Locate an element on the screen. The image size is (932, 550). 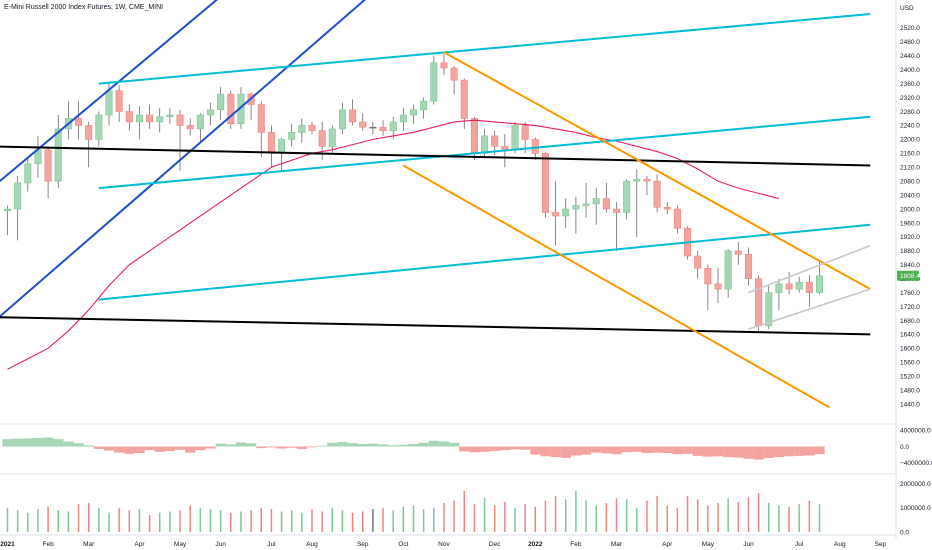
time-tick-label: Jun is located at coordinates (748, 544).